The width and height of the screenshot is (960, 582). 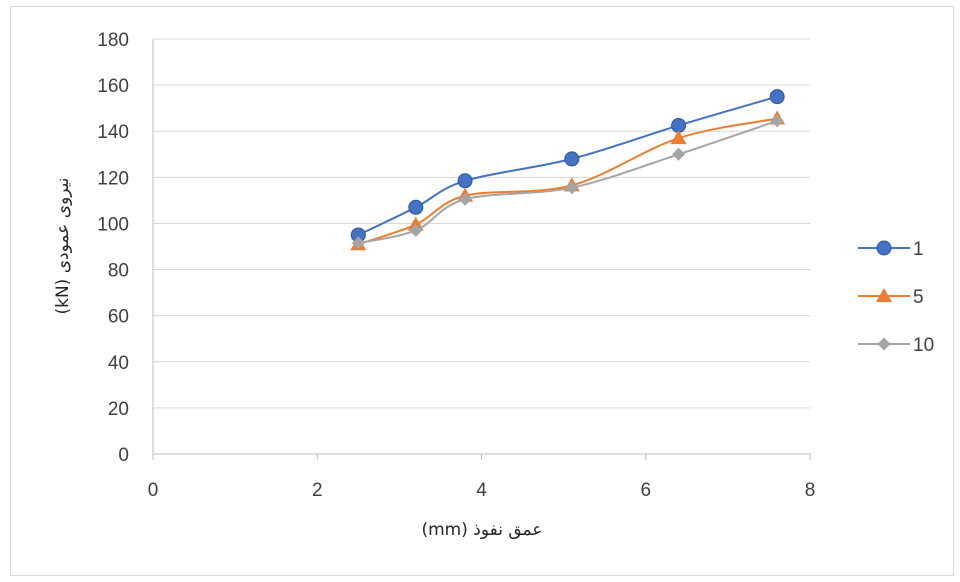 I want to click on legend-label: 5, so click(x=918, y=297).